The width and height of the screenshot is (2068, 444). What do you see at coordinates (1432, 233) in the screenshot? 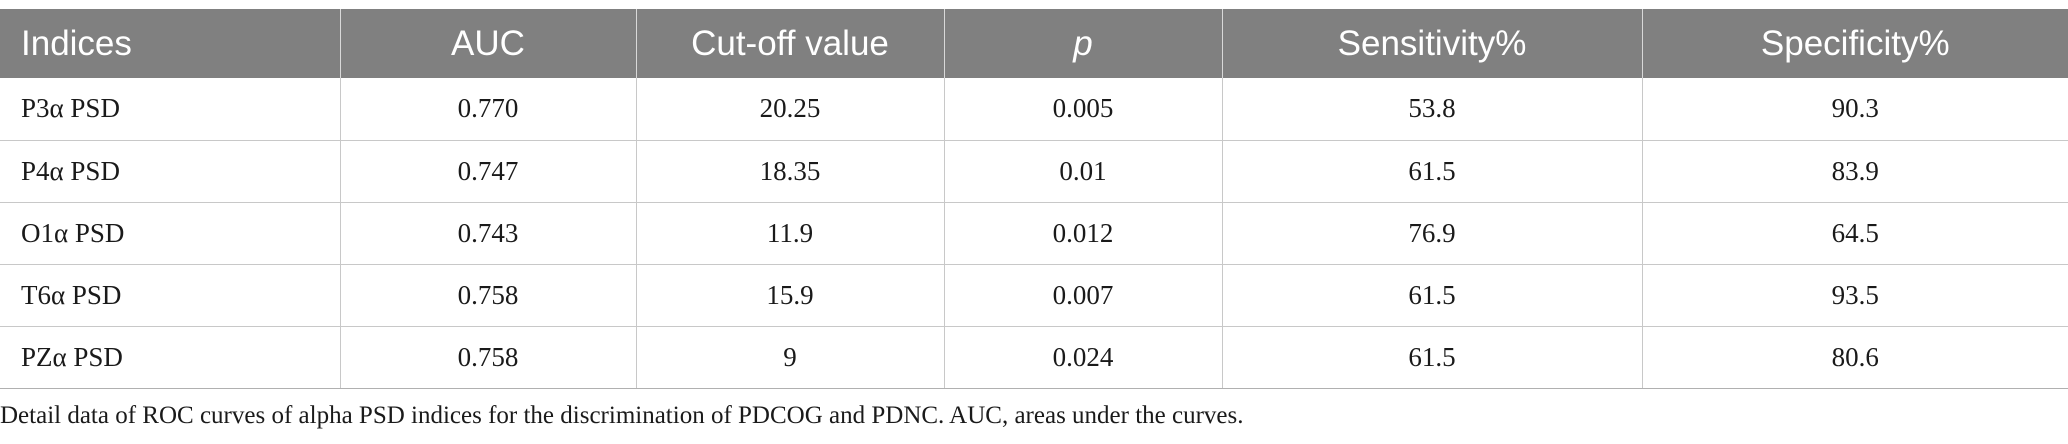
I see `cell-sensitivity: 76.9` at bounding box center [1432, 233].